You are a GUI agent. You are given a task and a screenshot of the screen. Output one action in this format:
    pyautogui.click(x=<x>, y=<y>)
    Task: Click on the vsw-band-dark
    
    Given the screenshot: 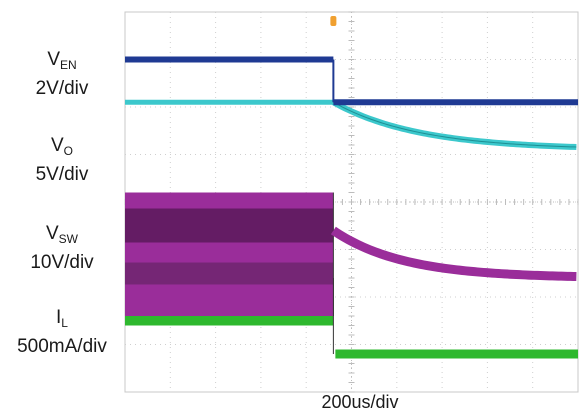 What is the action you would take?
    pyautogui.click(x=229, y=225)
    